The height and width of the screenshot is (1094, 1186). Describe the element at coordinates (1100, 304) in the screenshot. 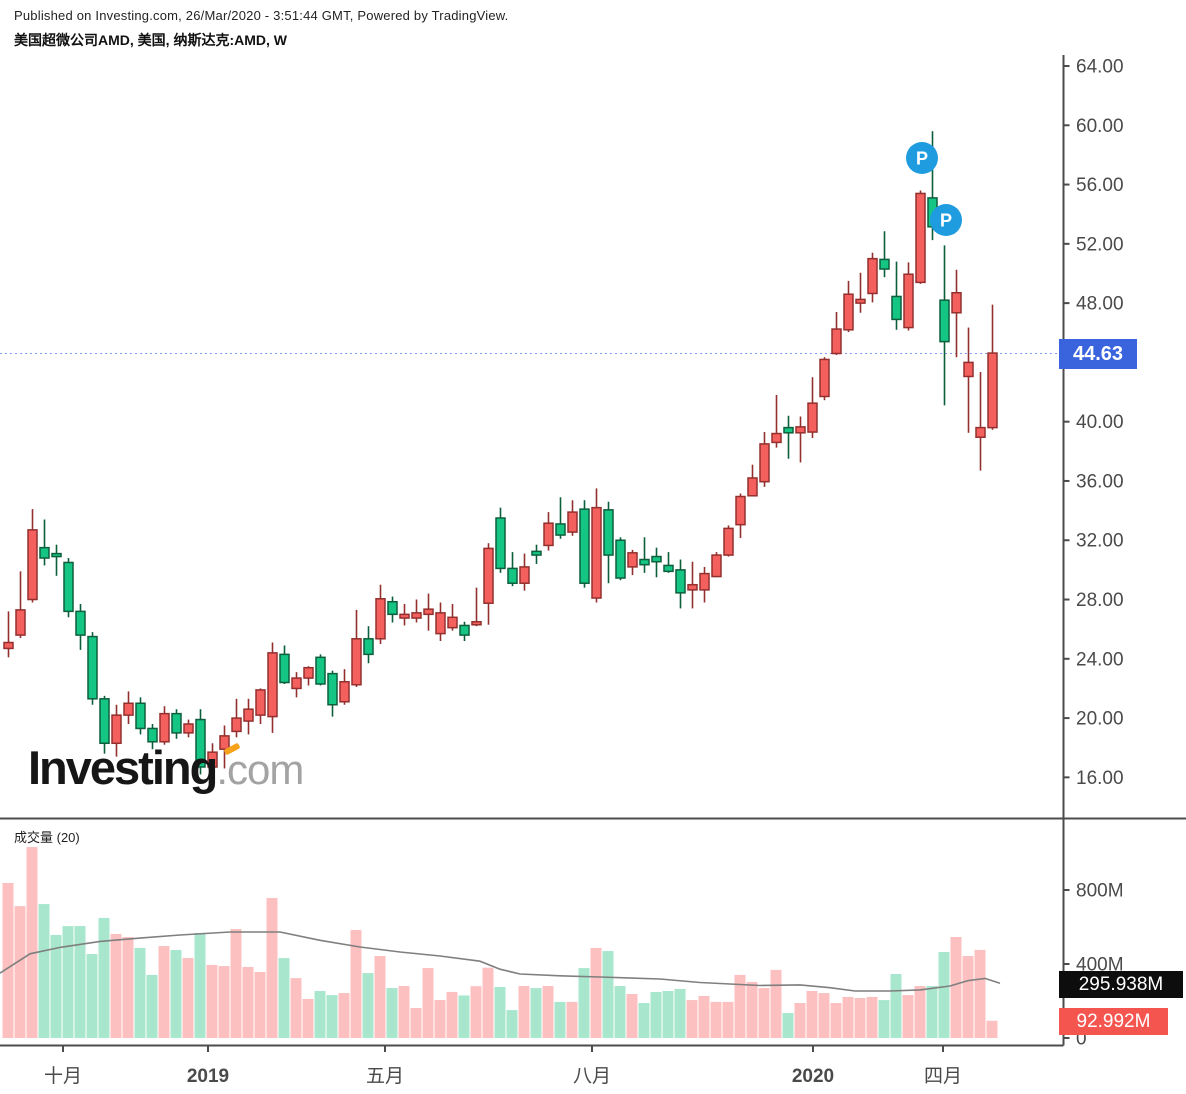

I see `axis-tick-label: 48.00` at that location.